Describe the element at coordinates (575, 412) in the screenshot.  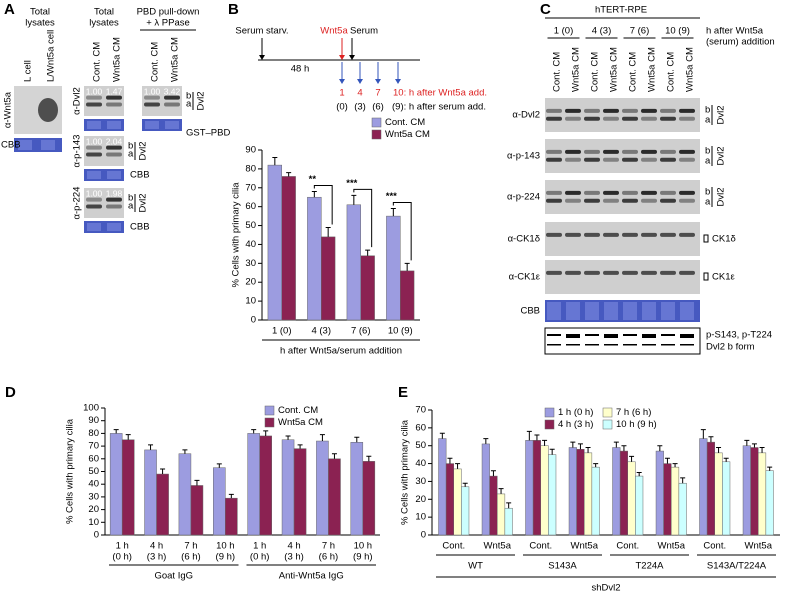
I see `legend-label: 1 h (0 h)` at that location.